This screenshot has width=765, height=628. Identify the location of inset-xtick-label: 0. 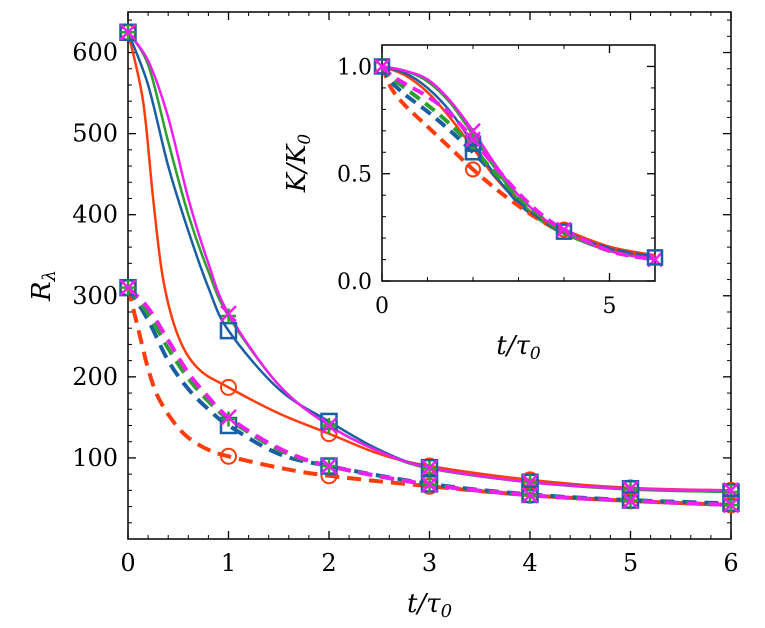
(382, 306).